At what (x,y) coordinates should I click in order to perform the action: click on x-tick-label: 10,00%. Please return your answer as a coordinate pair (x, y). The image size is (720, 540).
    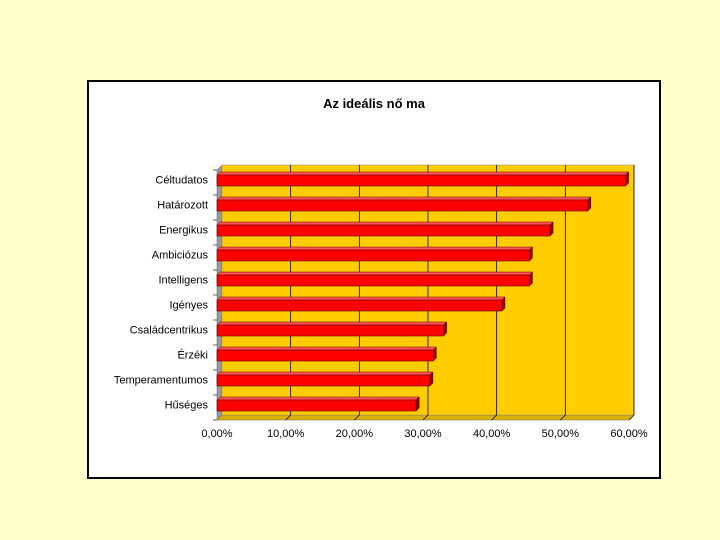
    Looking at the image, I should click on (286, 434).